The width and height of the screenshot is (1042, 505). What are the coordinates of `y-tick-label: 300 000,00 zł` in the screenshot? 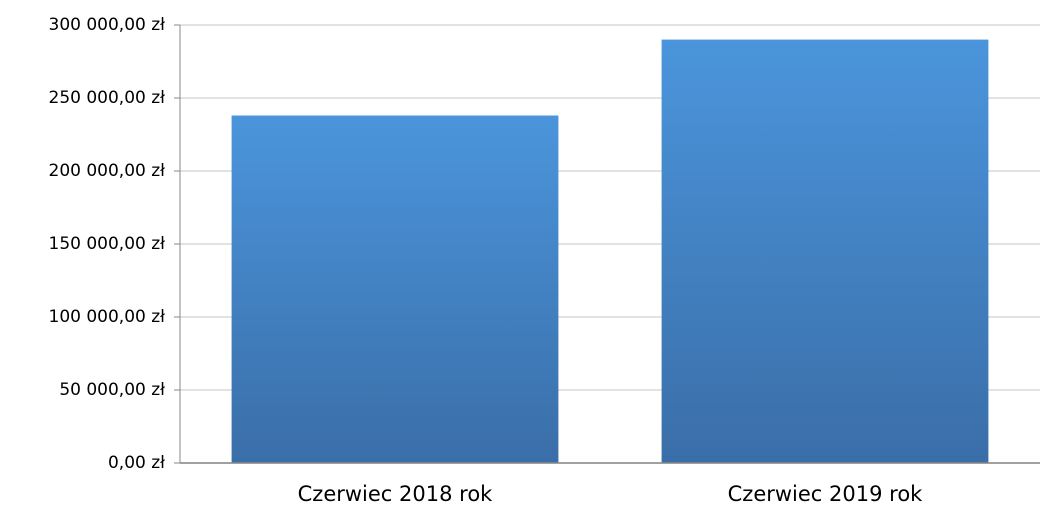 It's located at (107, 25).